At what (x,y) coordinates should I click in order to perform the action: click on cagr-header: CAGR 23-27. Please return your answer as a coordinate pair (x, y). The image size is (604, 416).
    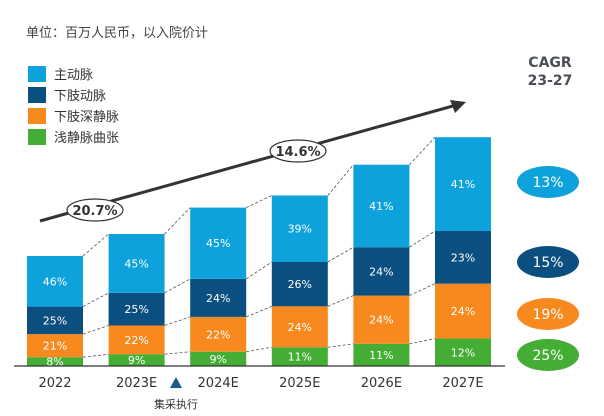
    Looking at the image, I should click on (550, 72).